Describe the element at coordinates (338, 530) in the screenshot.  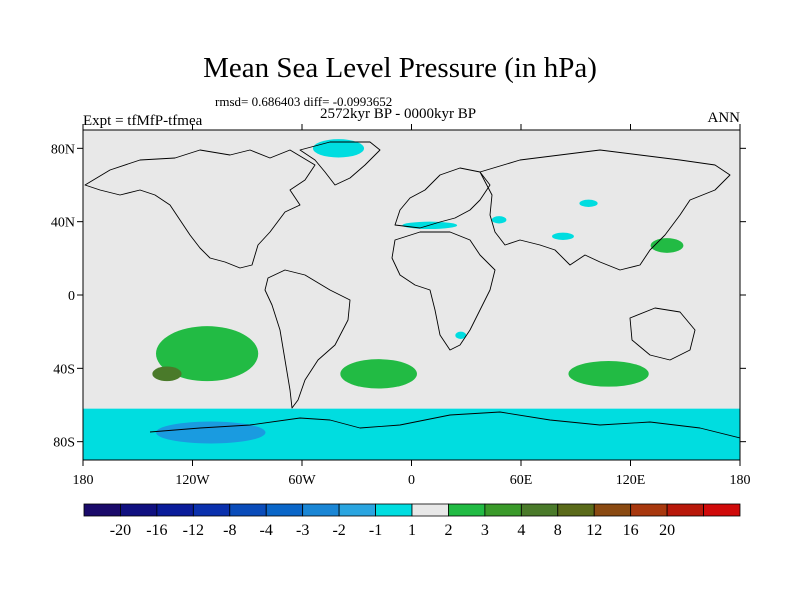
I see `colorbar-label: -2` at that location.